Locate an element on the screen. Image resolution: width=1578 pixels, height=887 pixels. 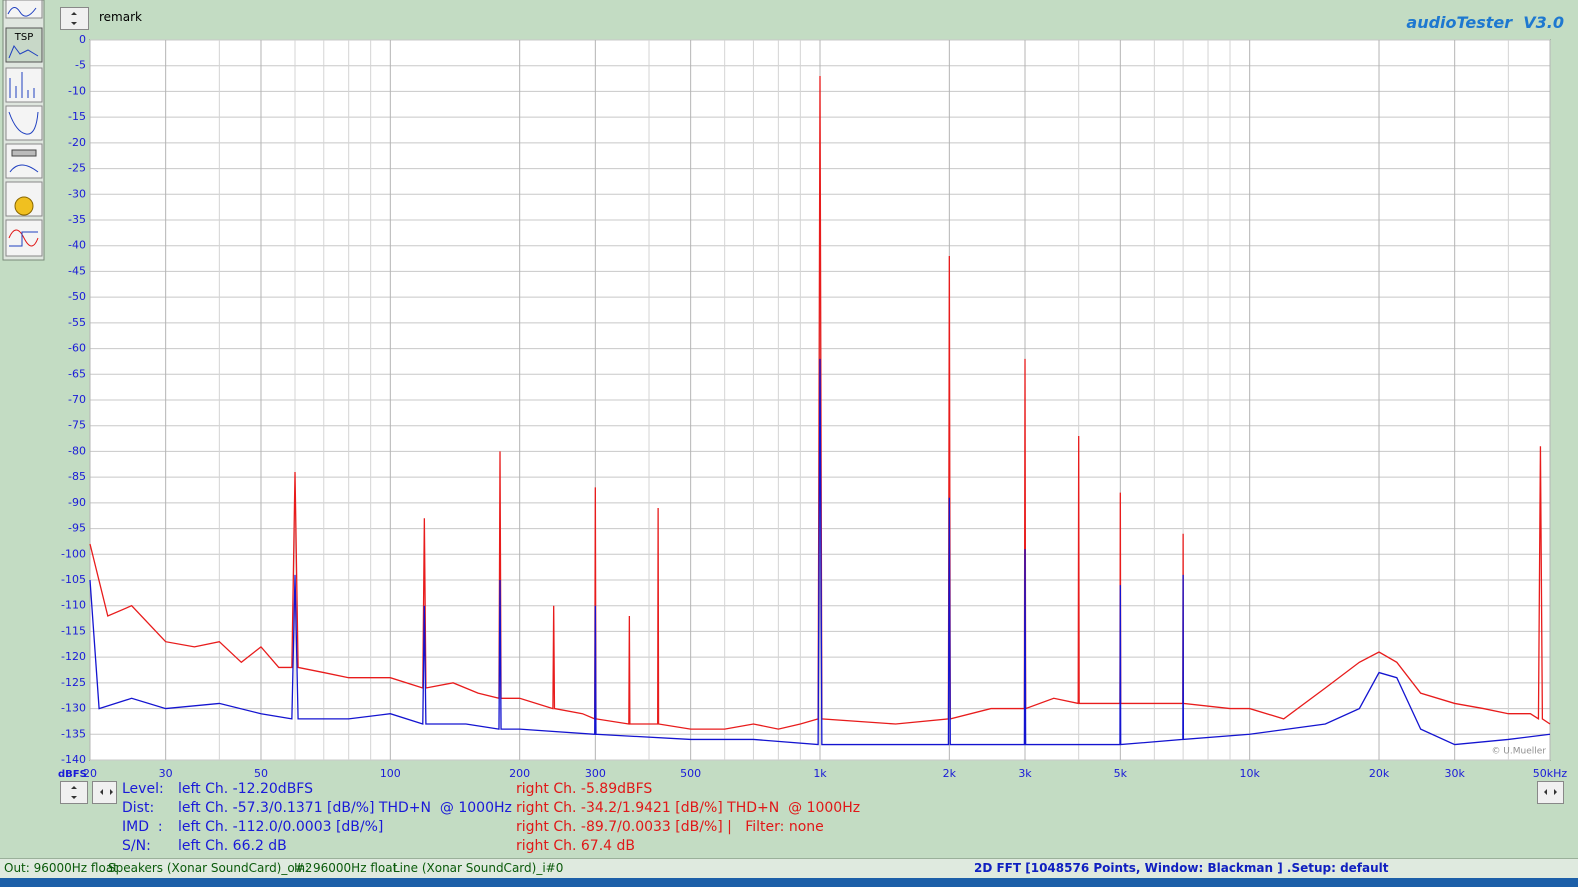
status-in-device: Line (Xonar SoundCard)_i#0 is located at coordinates (478, 868).